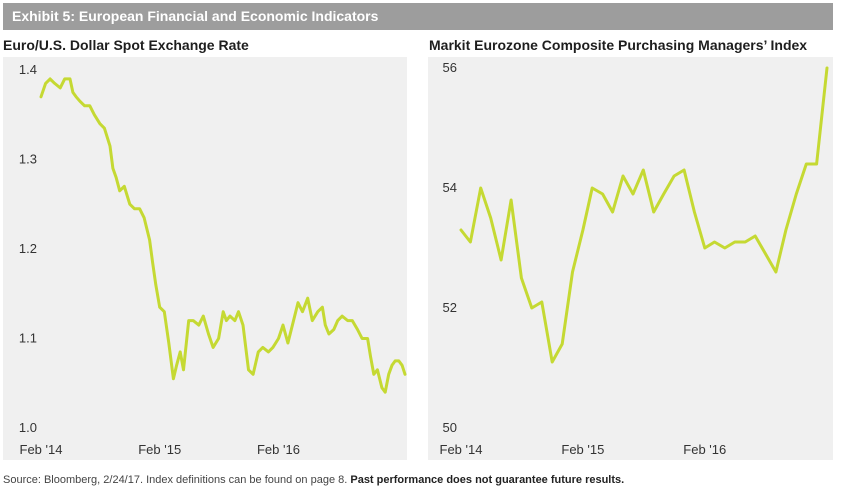 This screenshot has width=843, height=495. I want to click on x-tick-label-pmi: Feb '14, so click(461, 449).